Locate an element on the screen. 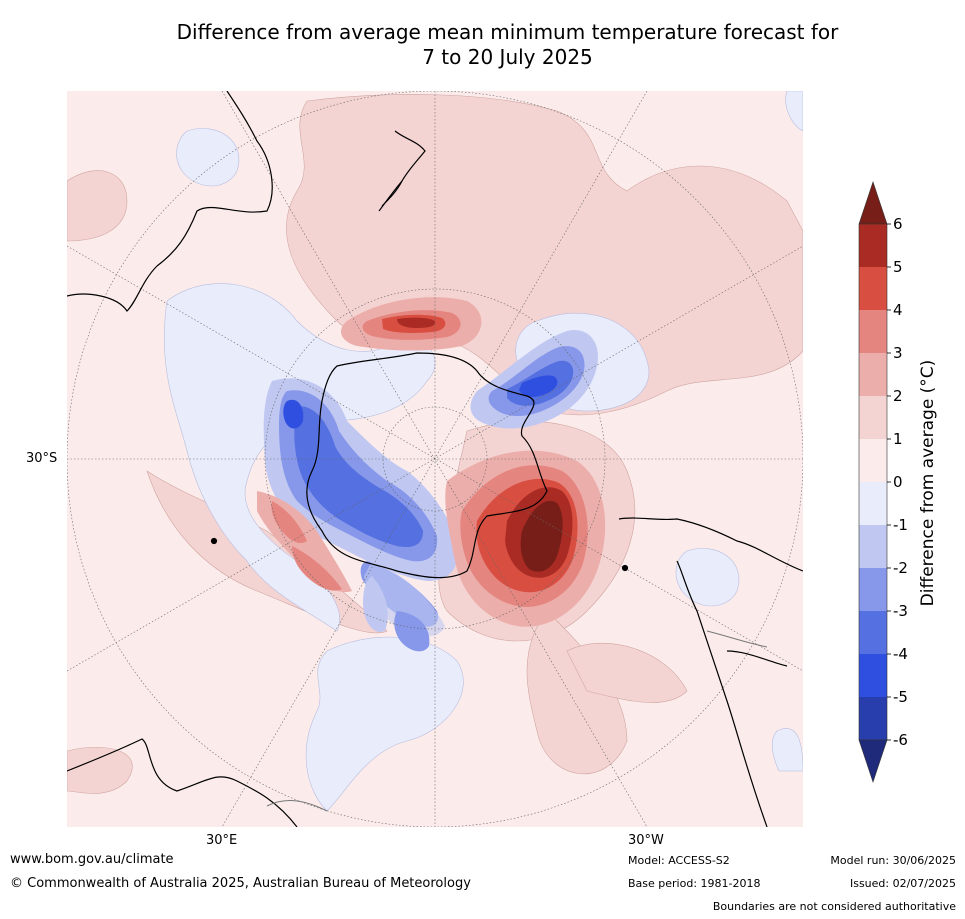  colorbar-tick-label: -1 is located at coordinates (900, 525).